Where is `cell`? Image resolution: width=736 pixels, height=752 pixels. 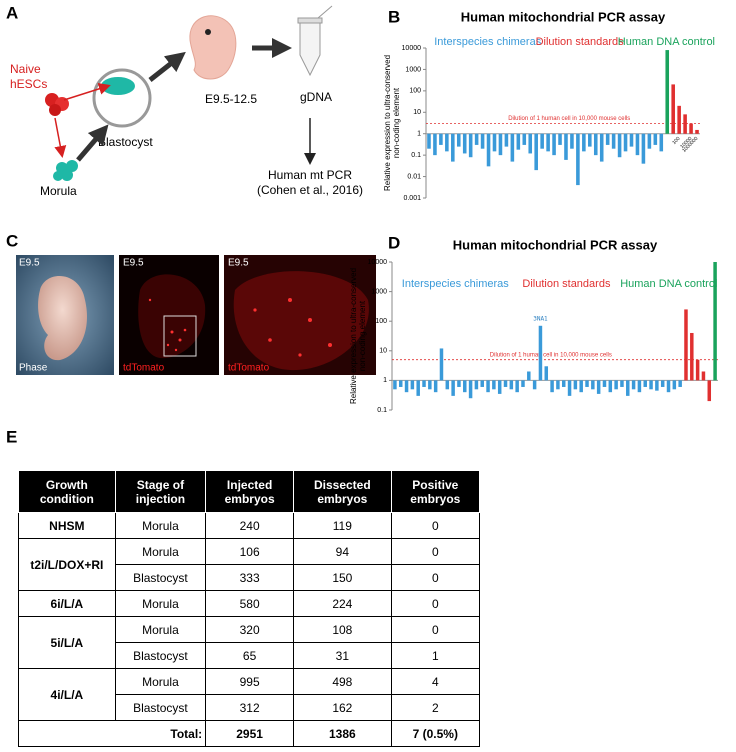 cell is located at coordinates (55, 110).